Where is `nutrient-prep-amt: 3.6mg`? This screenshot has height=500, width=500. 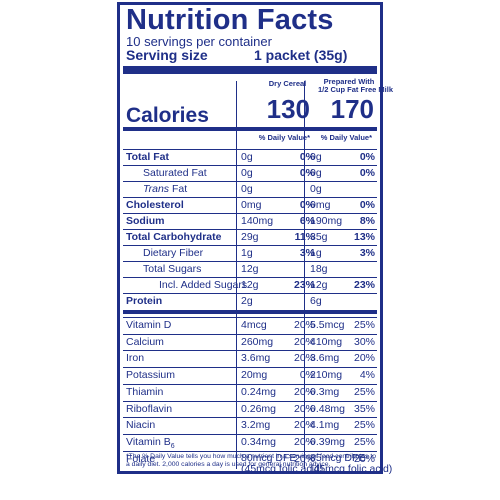
nutrient-prep-amt: 3.6mg is located at coordinates (325, 358).